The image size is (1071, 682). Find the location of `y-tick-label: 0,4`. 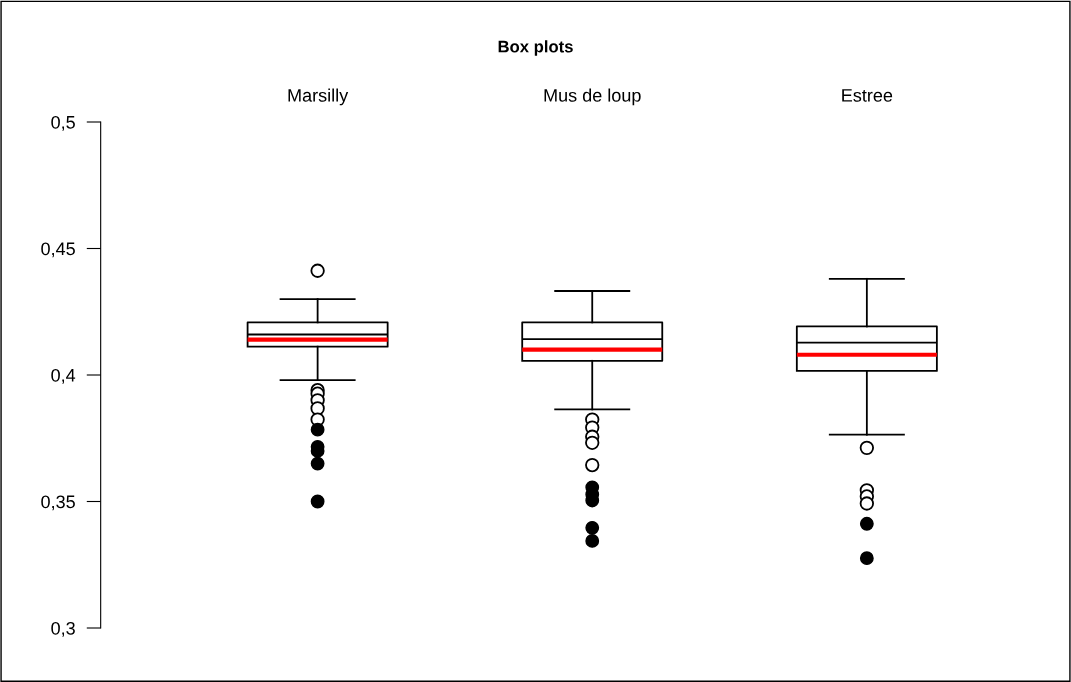

y-tick-label: 0,4 is located at coordinates (63, 376).